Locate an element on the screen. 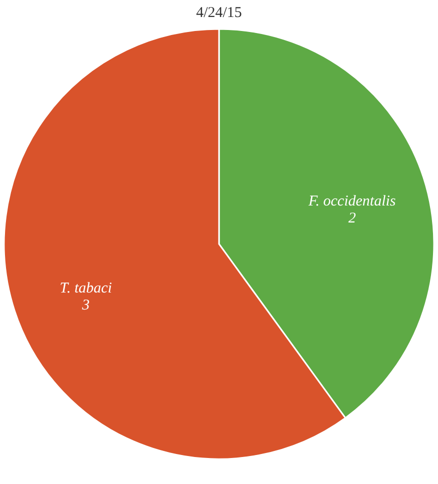  data-label: 3 is located at coordinates (85, 305).